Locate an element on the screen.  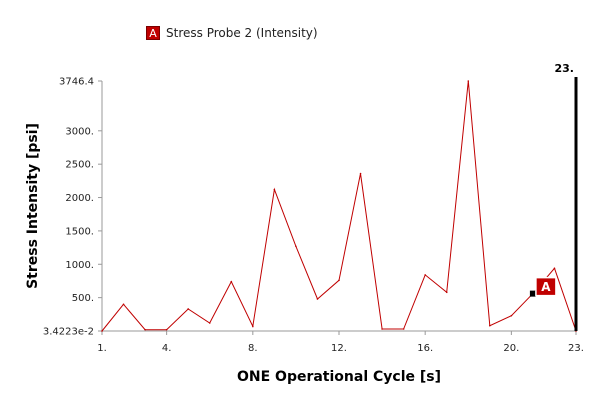
x-tick-label: 8. is located at coordinates (253, 348).